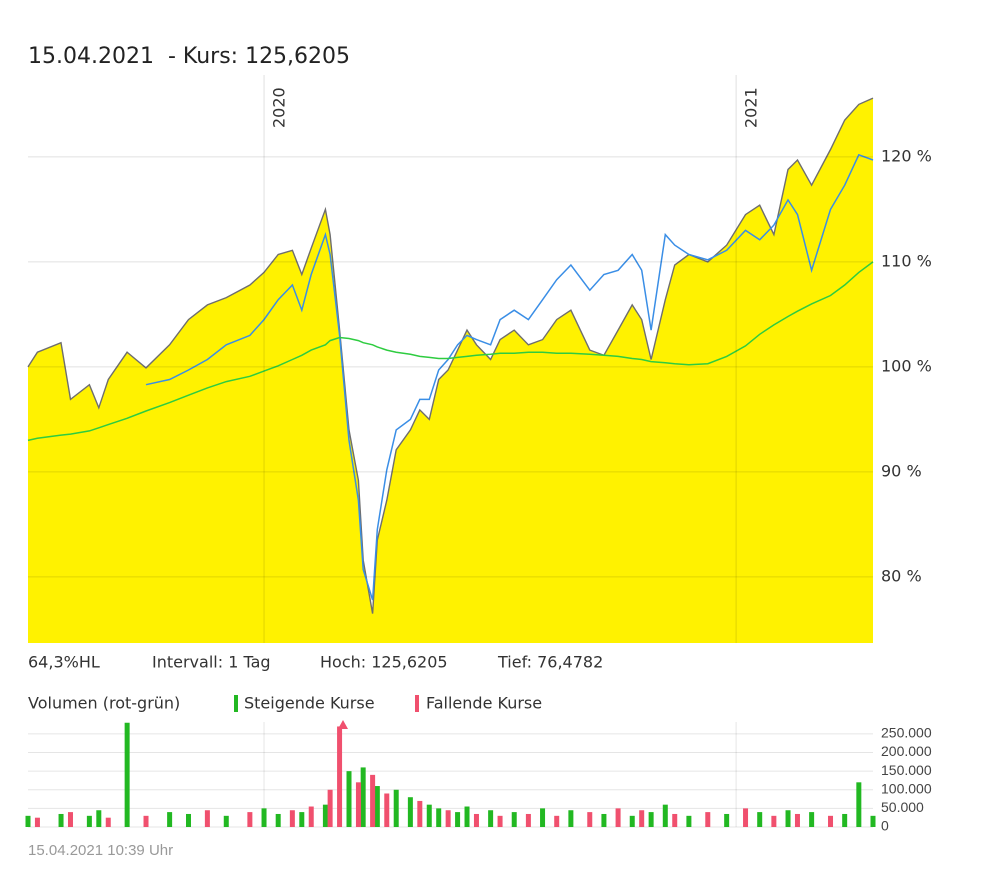 This screenshot has height=875, width=999. What do you see at coordinates (901, 575) in the screenshot?
I see `y-tick-label: 80 %` at bounding box center [901, 575].